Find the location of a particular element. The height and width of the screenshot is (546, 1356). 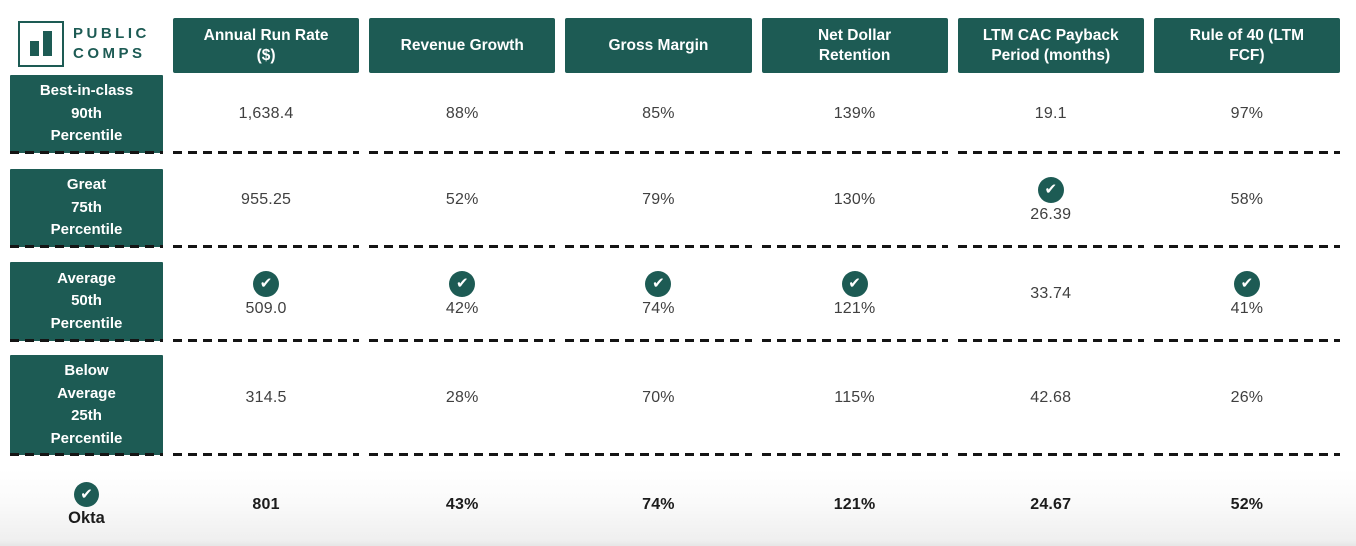

cell-value: 115% is located at coordinates (854, 397).